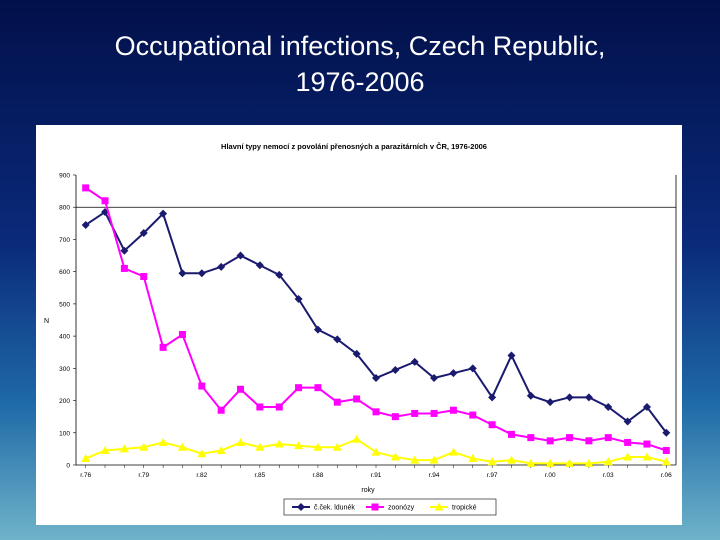 The width and height of the screenshot is (720, 540). I want to click on legend-label: tropické, so click(464, 508).